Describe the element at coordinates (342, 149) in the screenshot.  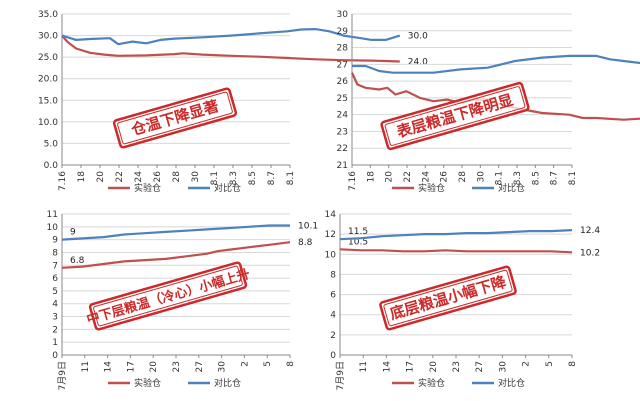
I see `y-tick-label: 22` at that location.